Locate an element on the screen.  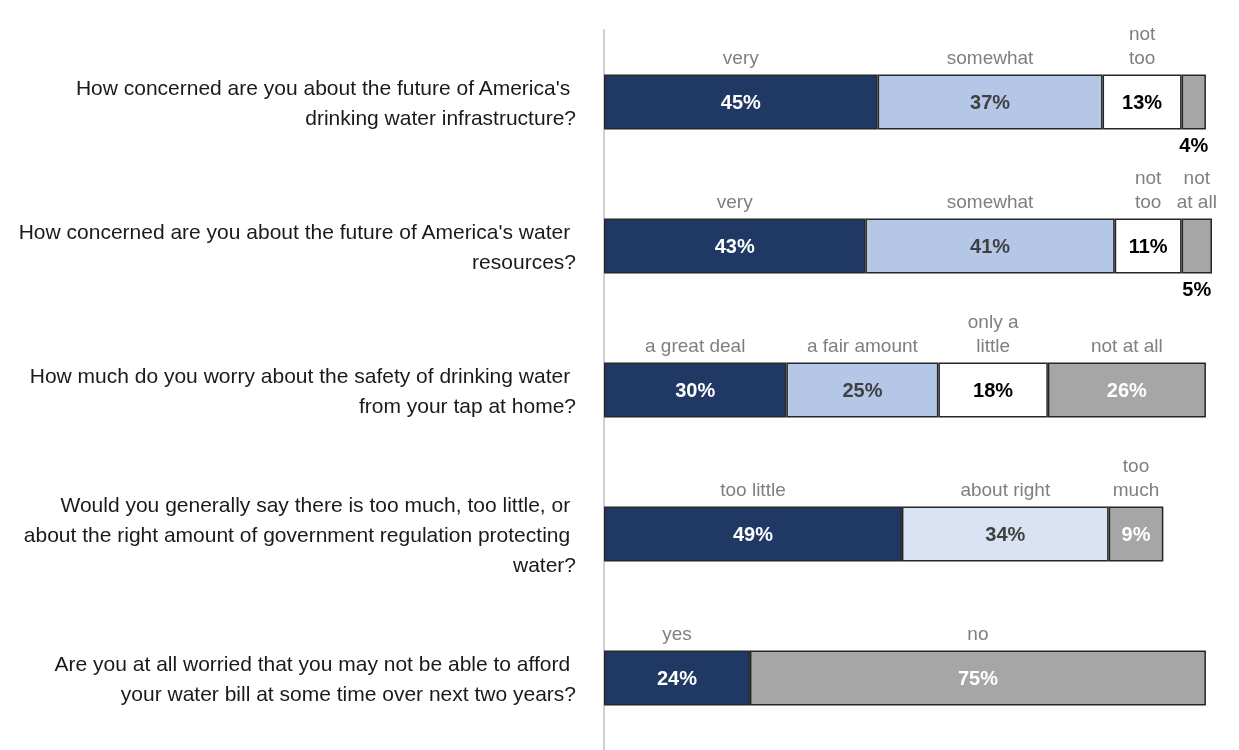
data-label: 43% is located at coordinates (734, 246).